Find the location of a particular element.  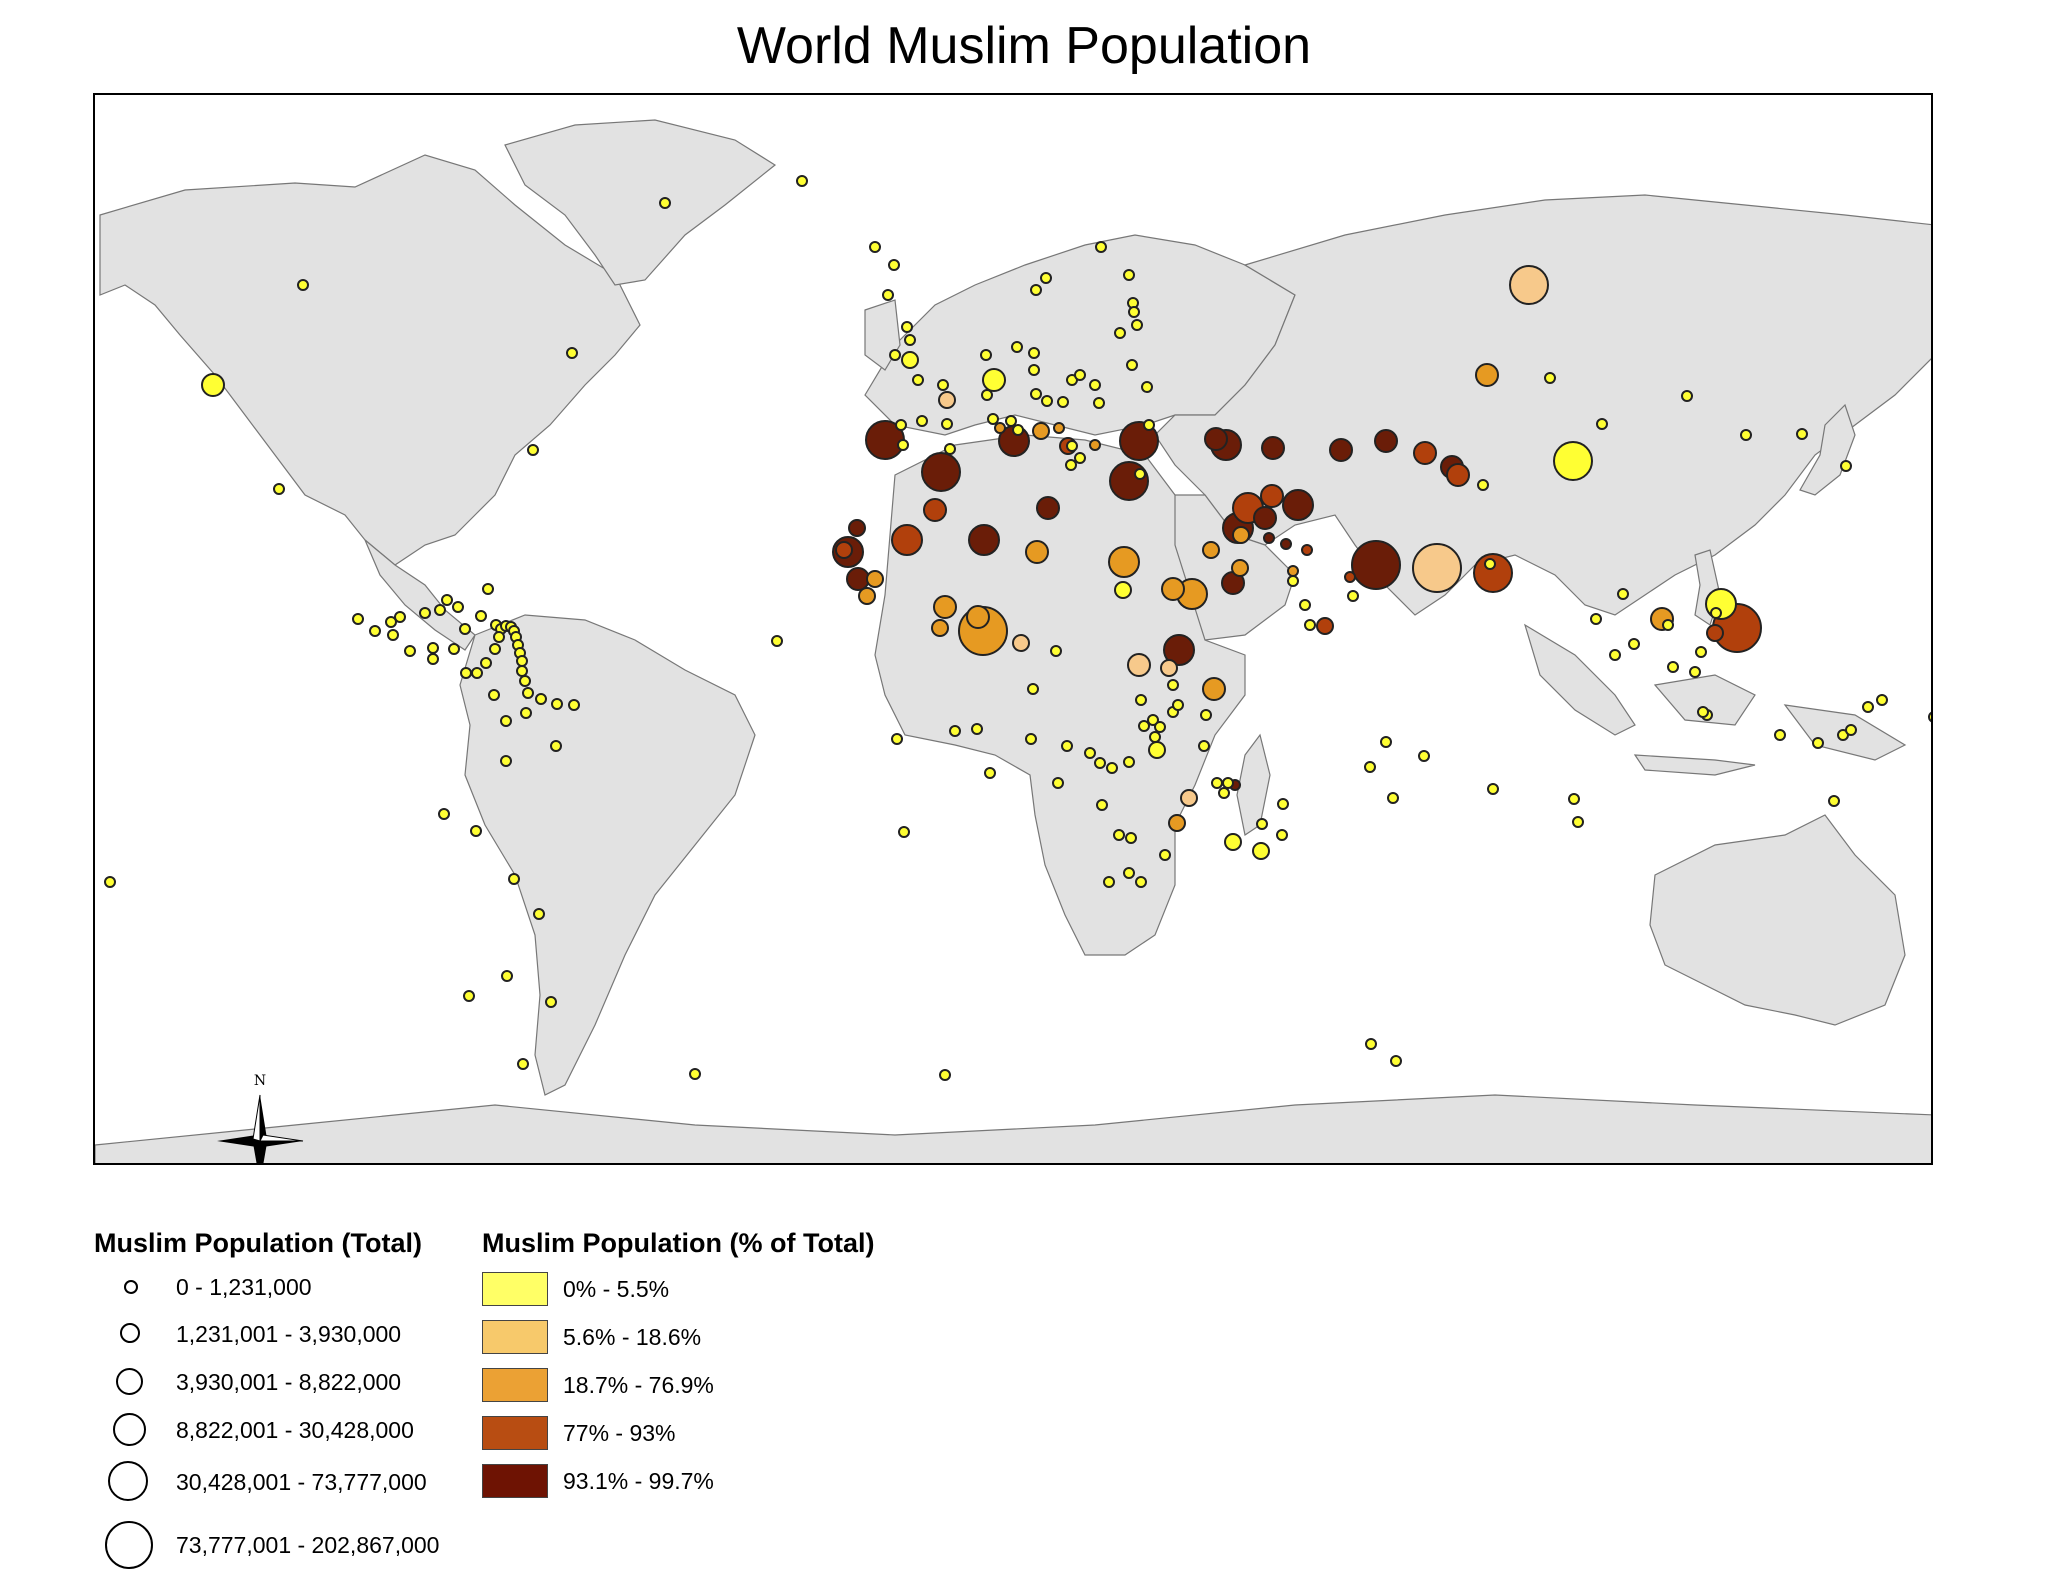

legend-percent-title: Muslim Population (% of Total) is located at coordinates (678, 1243).